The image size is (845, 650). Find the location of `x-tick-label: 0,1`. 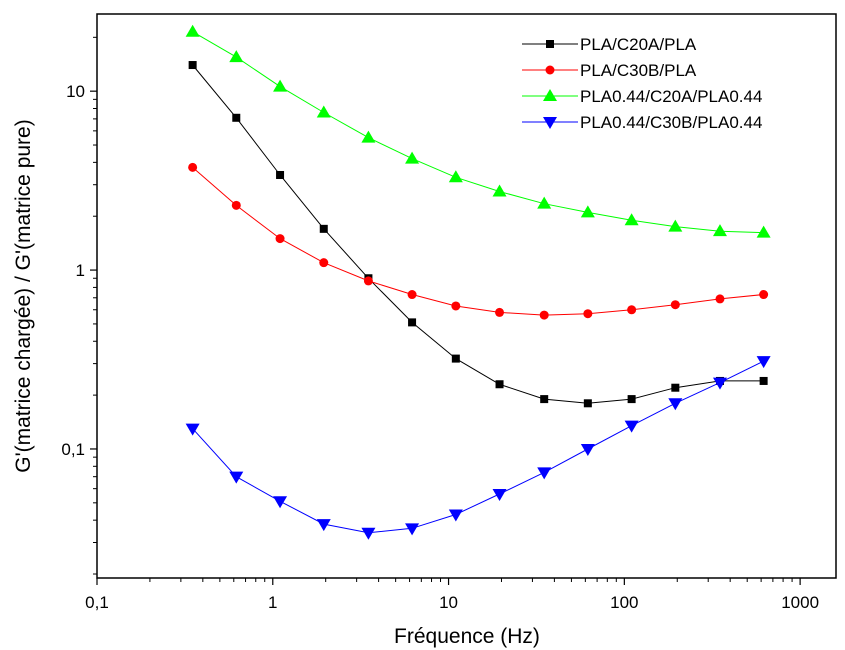

x-tick-label: 0,1 is located at coordinates (97, 602).